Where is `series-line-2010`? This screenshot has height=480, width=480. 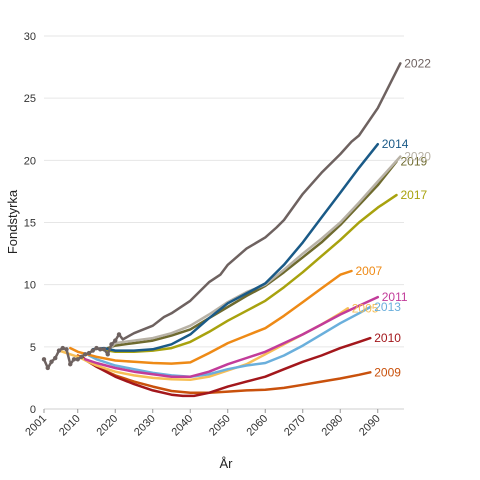 series-line-2010 is located at coordinates (226, 367).